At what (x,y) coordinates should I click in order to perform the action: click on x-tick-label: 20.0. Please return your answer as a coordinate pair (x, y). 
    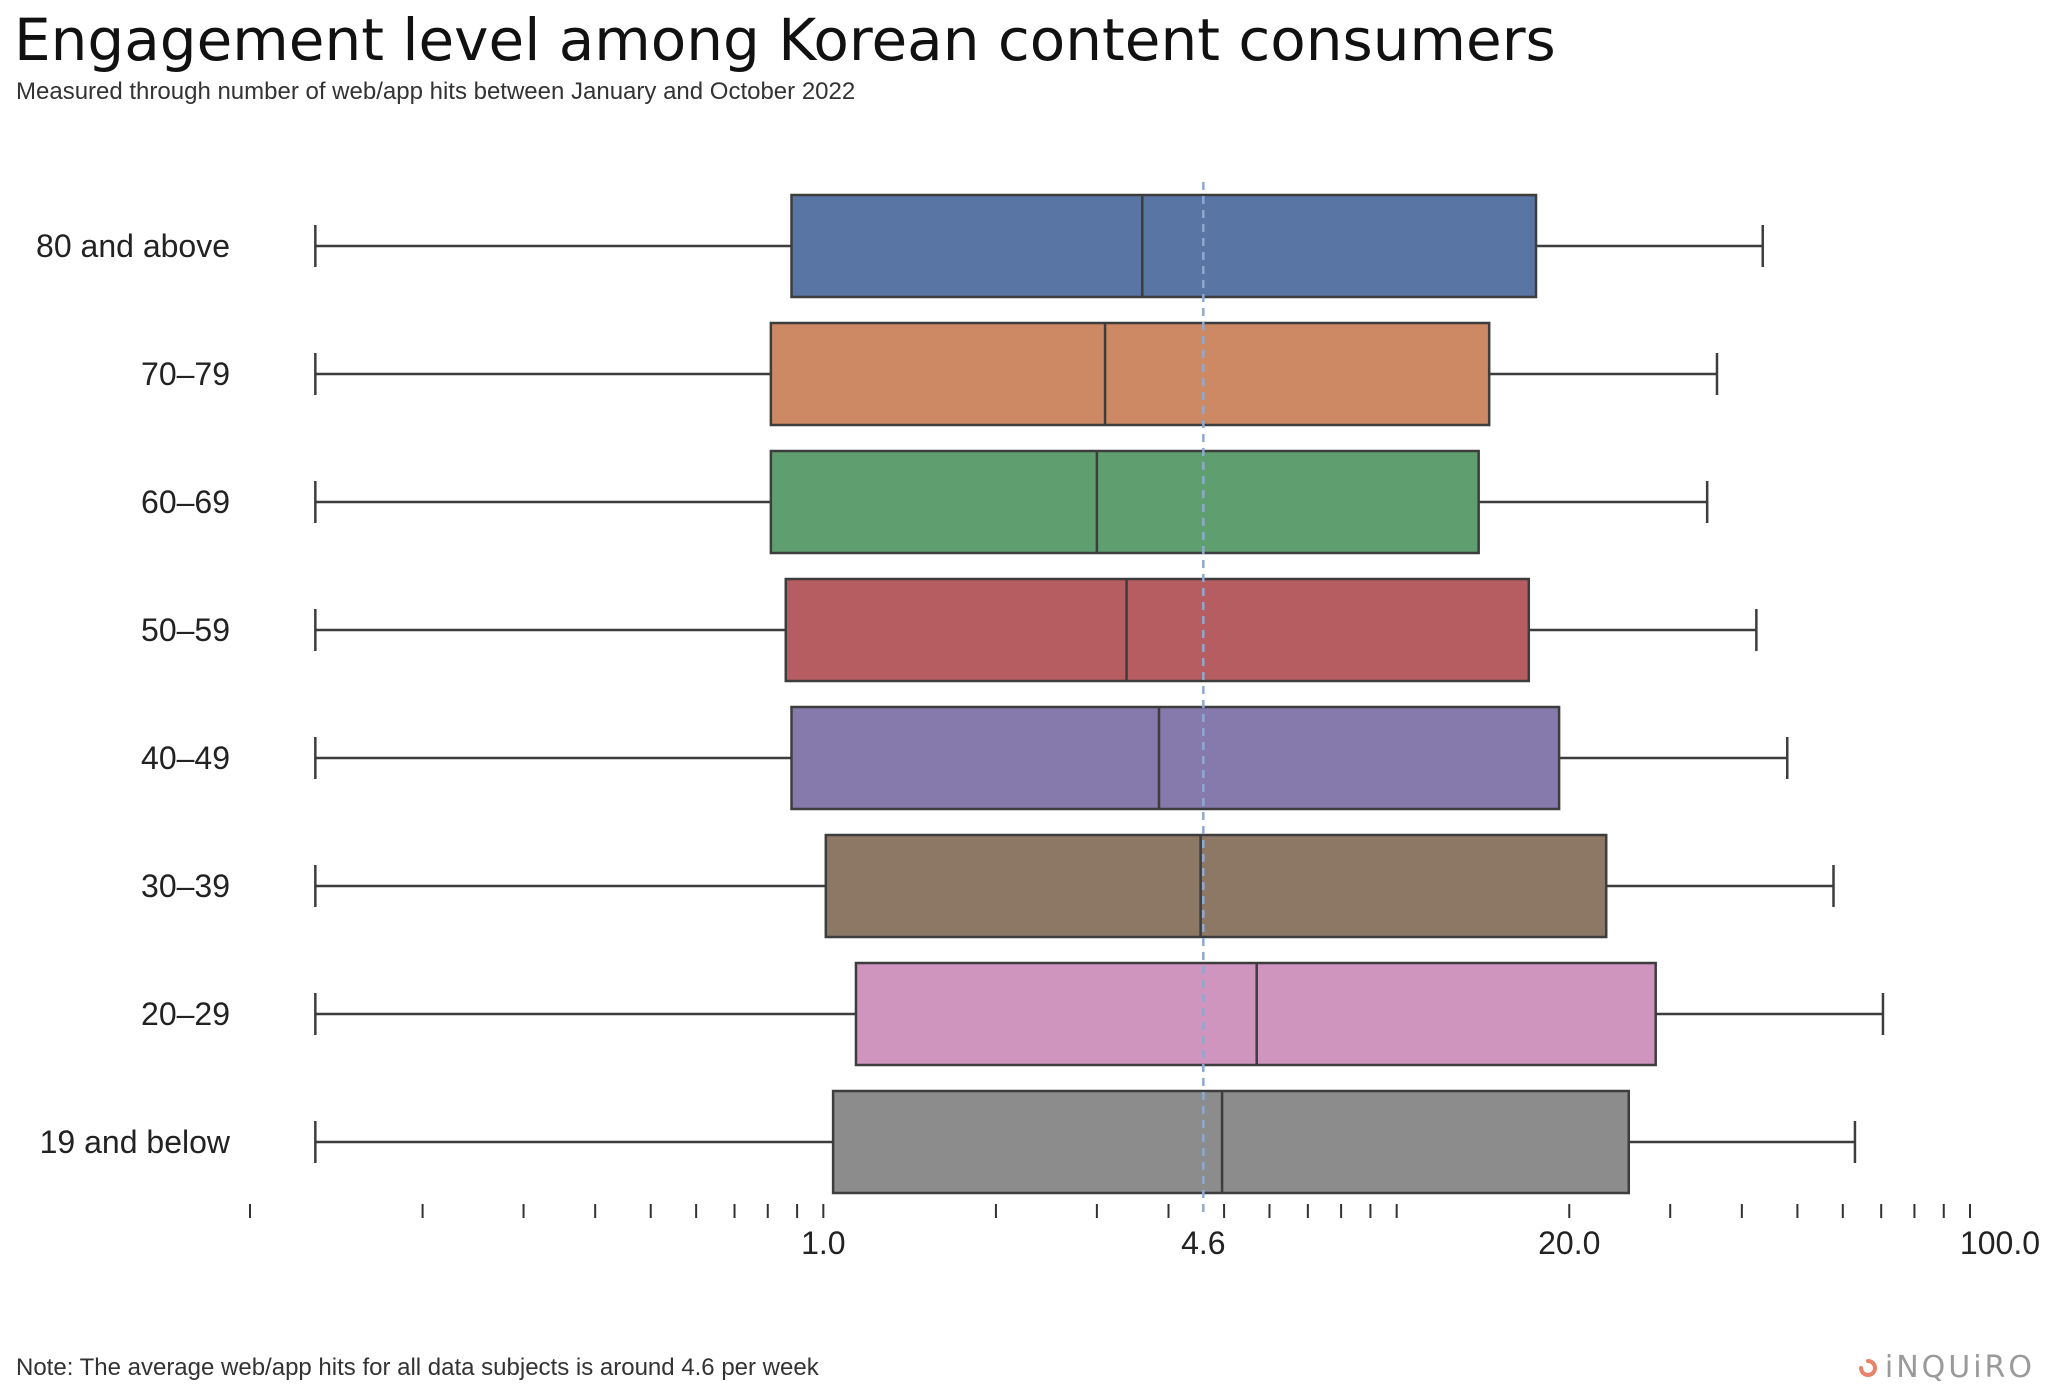
    Looking at the image, I should click on (1569, 1243).